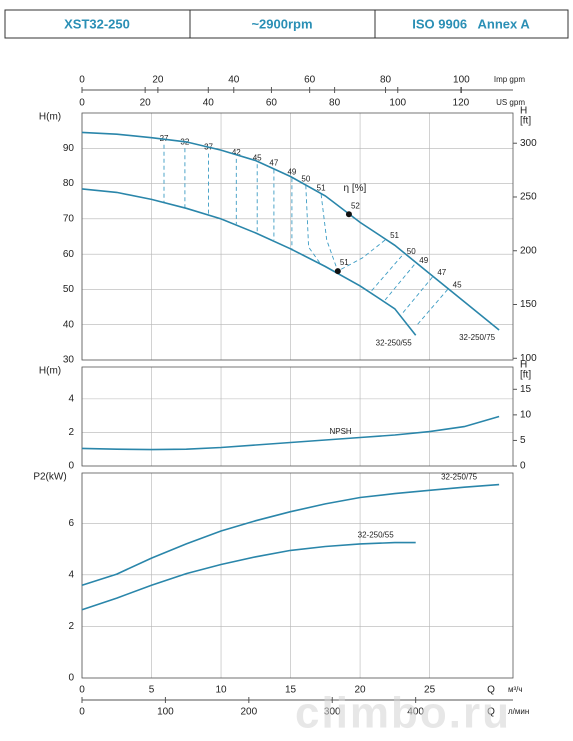  Describe the element at coordinates (248, 712) in the screenshot. I see `x2-tick-label: 200` at that location.